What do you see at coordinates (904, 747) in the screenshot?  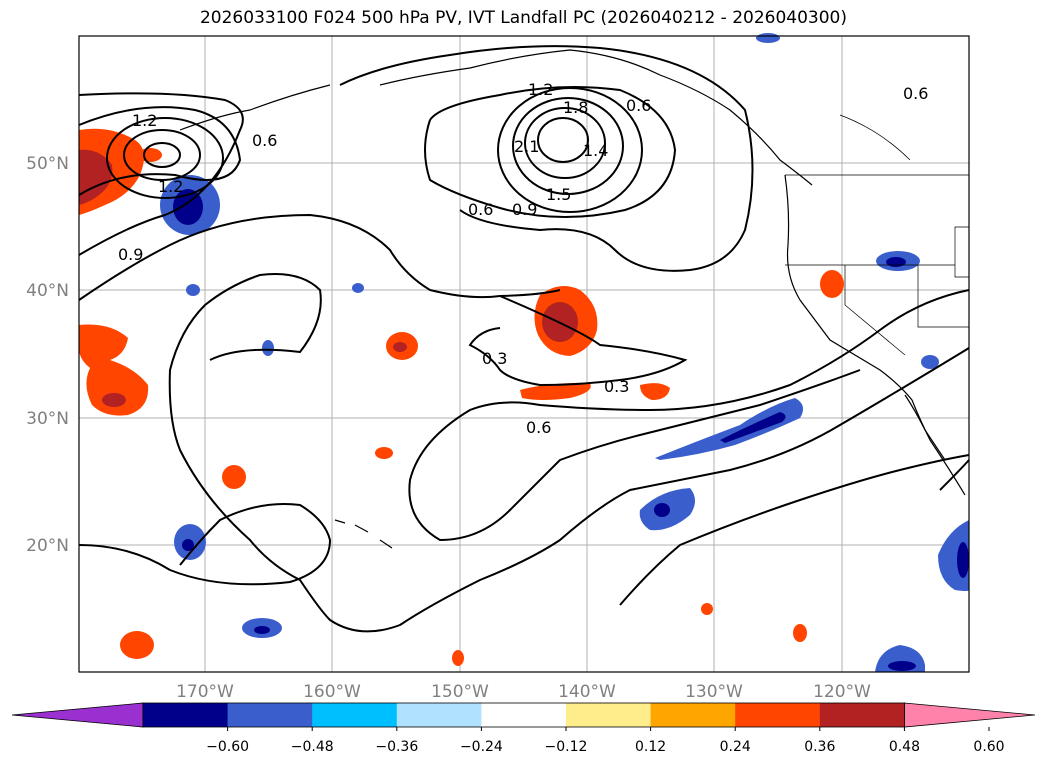 I see `colorbar-tick-label: 0.48` at bounding box center [904, 747].